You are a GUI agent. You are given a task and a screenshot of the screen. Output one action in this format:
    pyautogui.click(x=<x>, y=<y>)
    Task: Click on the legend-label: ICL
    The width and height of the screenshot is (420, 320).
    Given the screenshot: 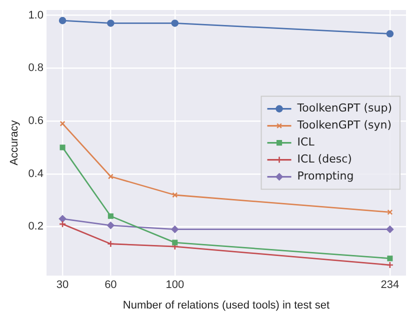 What is the action you would take?
    pyautogui.click(x=306, y=142)
    